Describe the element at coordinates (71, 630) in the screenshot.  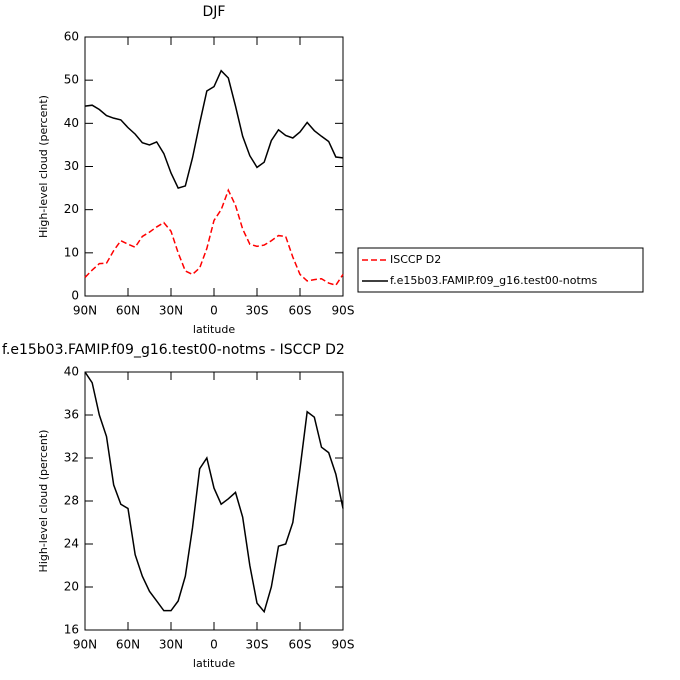
I see `y-tick-label: 16` at that location.